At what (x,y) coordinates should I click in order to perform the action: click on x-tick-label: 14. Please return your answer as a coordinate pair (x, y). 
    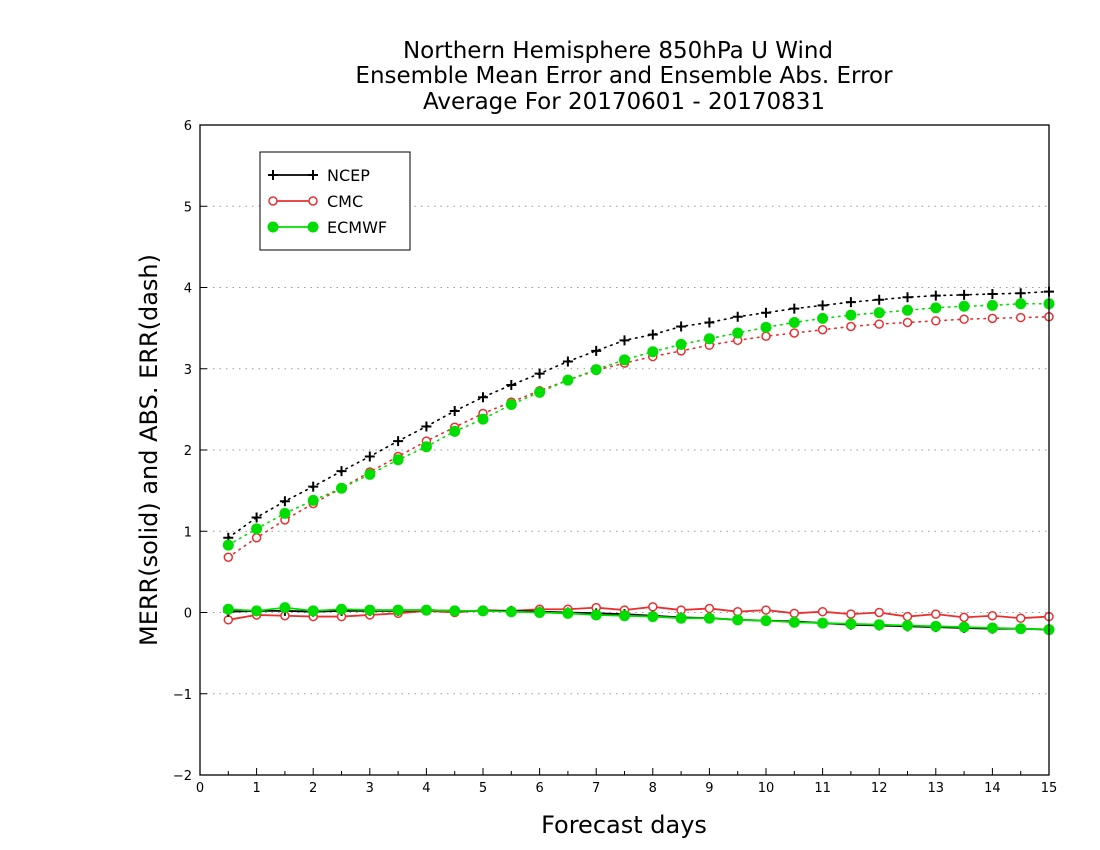
    Looking at the image, I should click on (992, 788).